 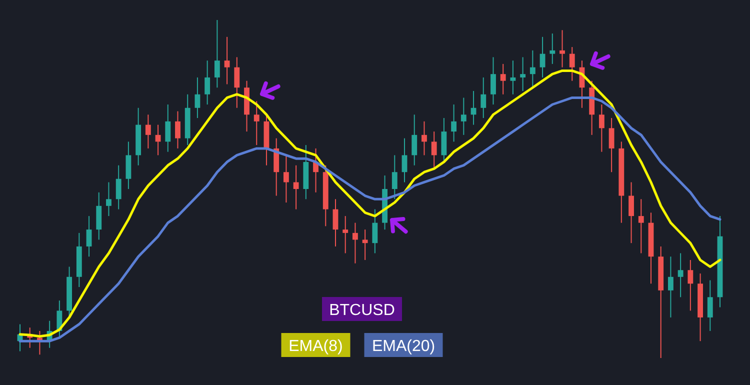 I want to click on text: BTCUSD, so click(x=362, y=310).